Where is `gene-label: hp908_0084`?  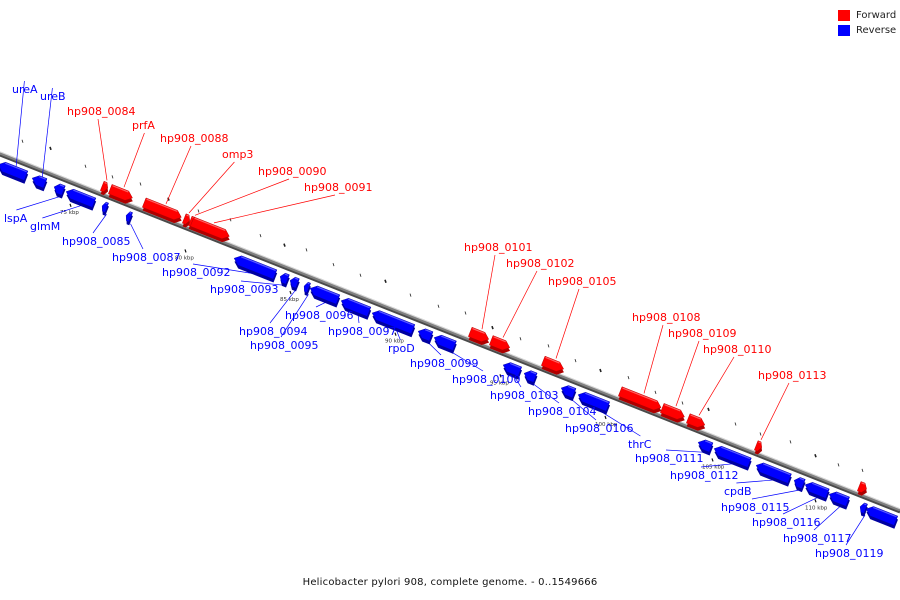 gene-label: hp908_0084 is located at coordinates (101, 111).